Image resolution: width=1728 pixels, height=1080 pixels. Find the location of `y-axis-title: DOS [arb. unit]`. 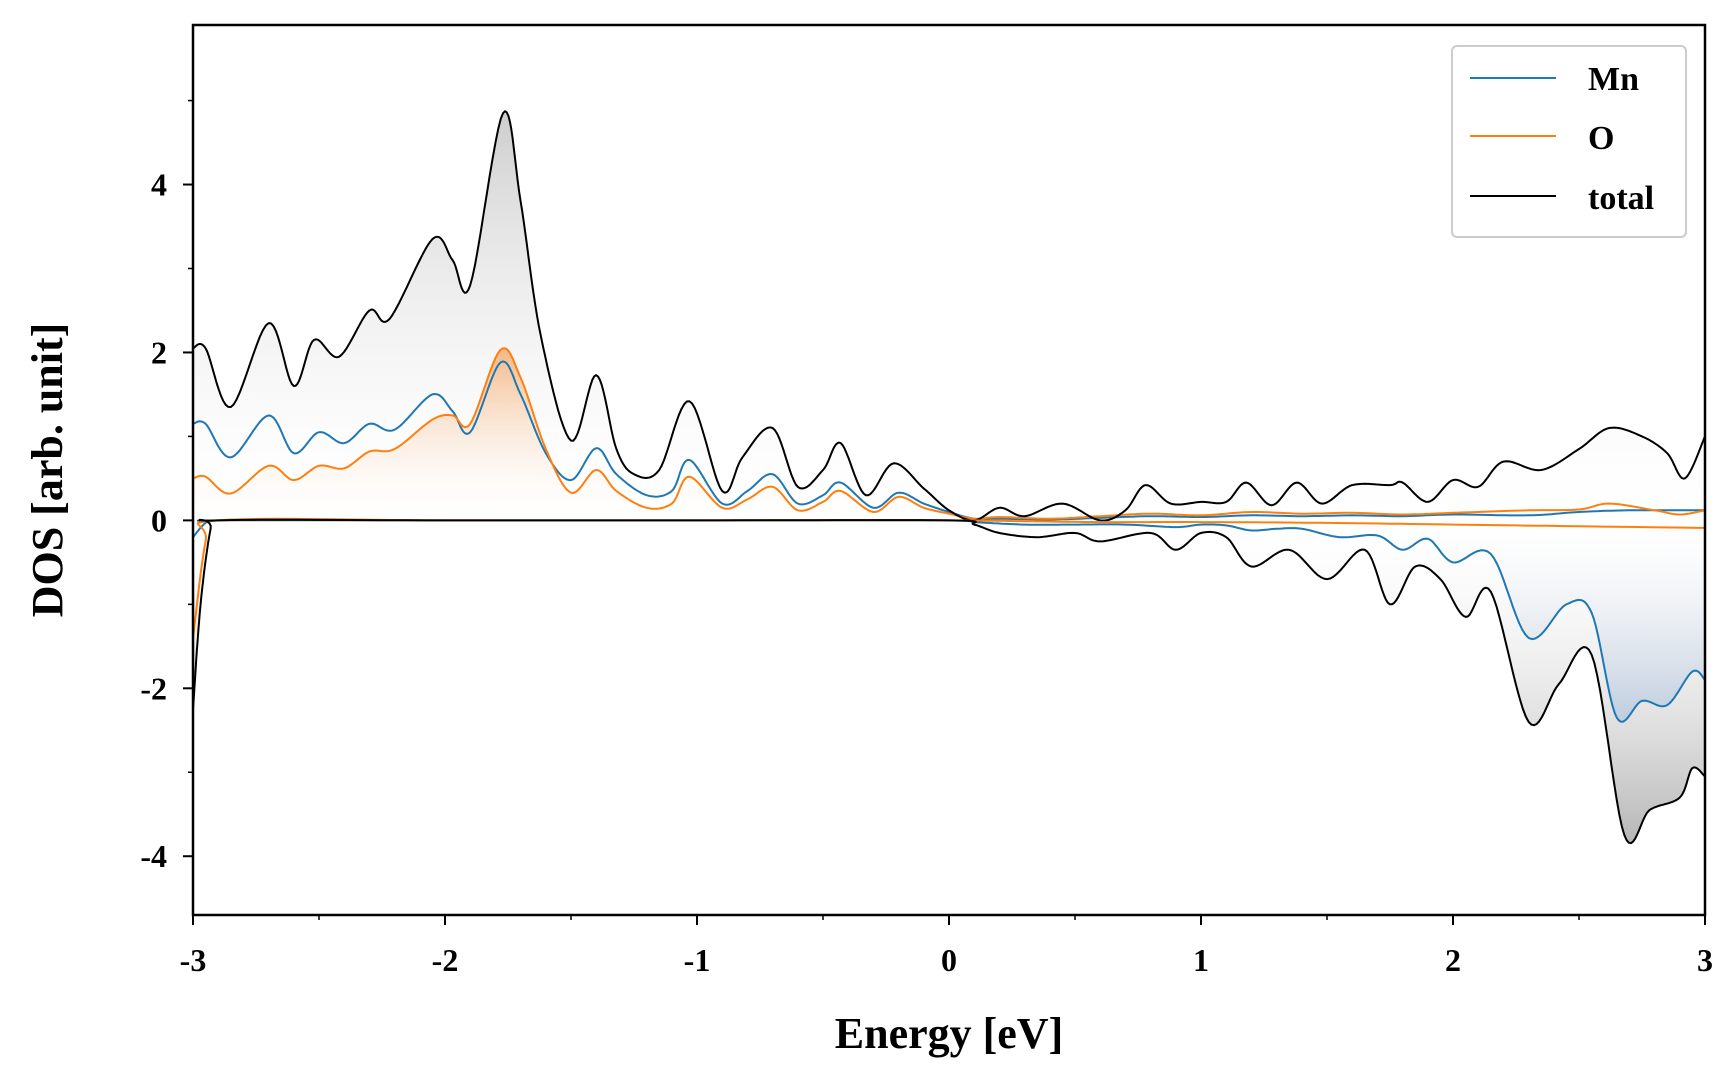

y-axis-title: DOS [arb. unit] is located at coordinates (47, 470).